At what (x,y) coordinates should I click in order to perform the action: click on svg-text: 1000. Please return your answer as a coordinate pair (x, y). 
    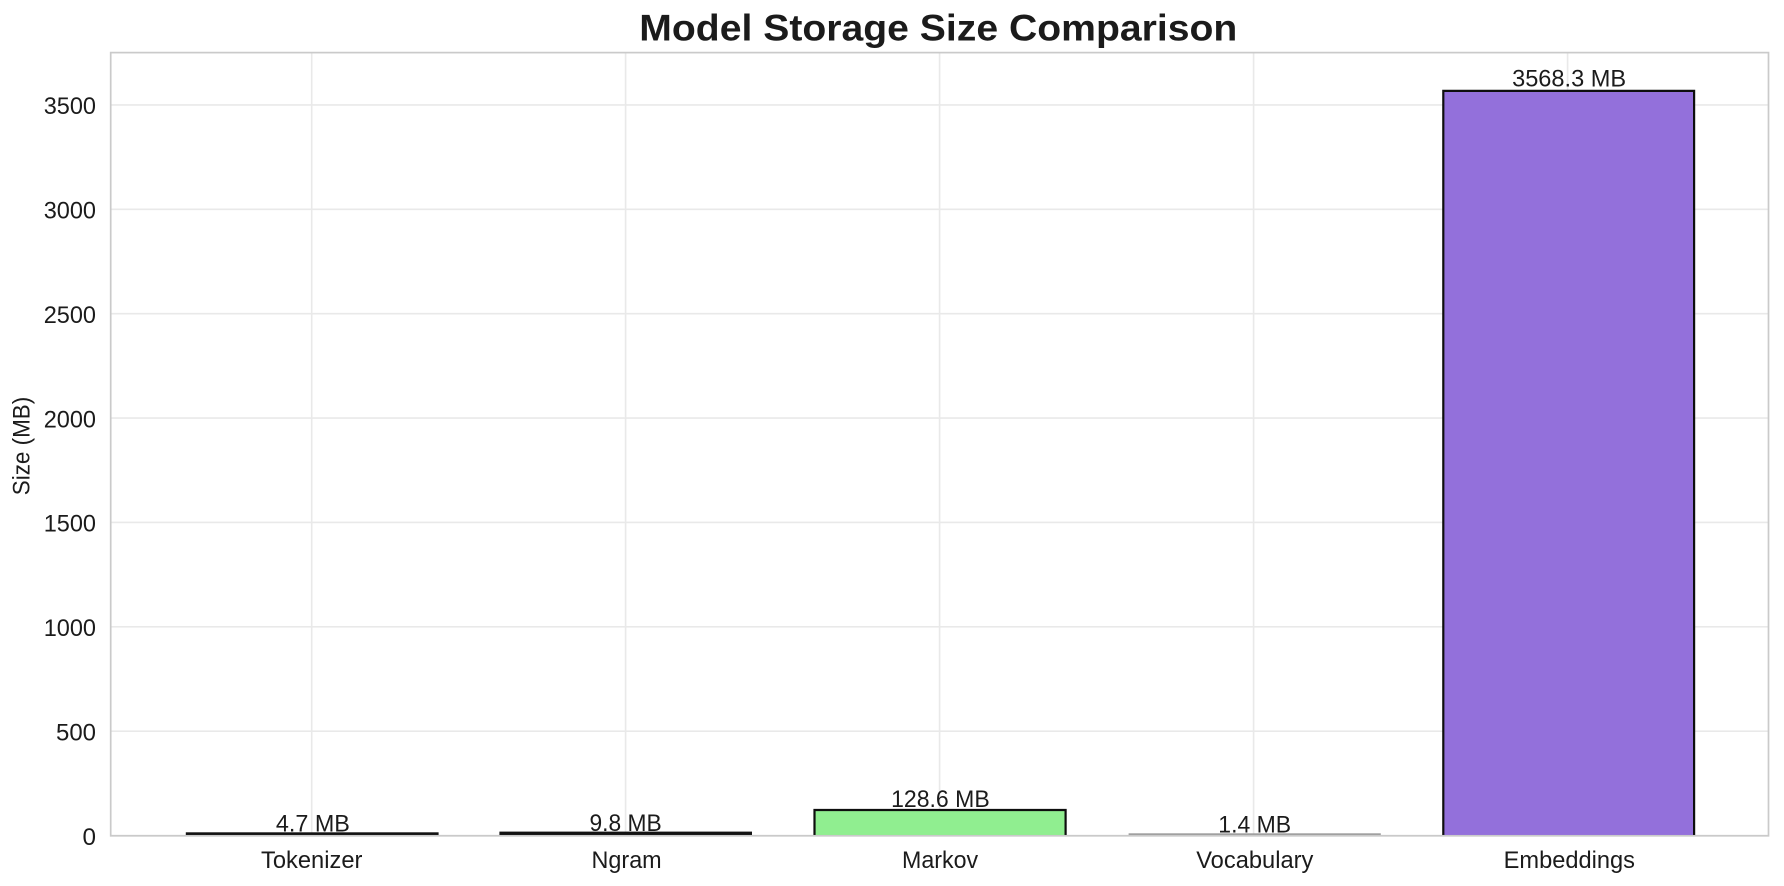
    Looking at the image, I should click on (70, 628).